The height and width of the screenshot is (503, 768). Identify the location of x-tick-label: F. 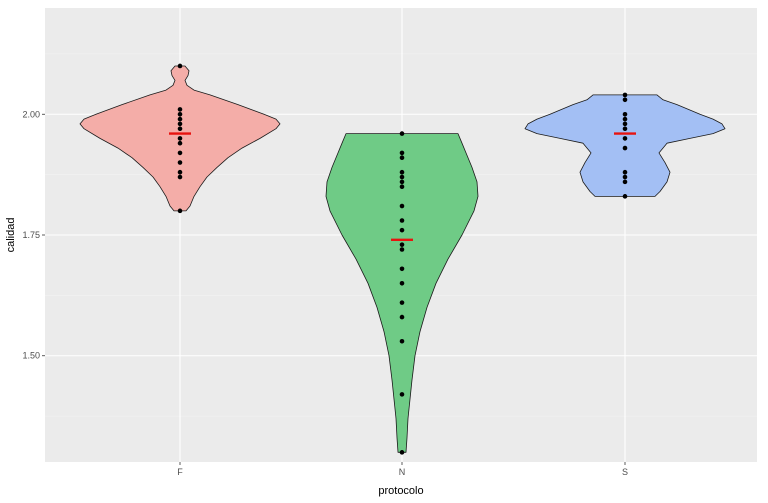
(180, 472).